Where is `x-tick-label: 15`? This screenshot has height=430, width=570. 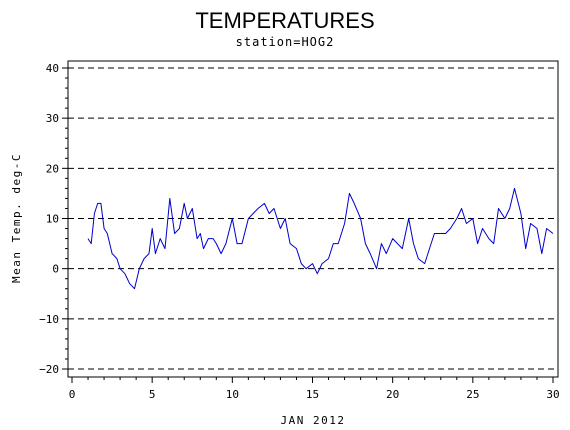 x-tick-label: 15 is located at coordinates (312, 394).